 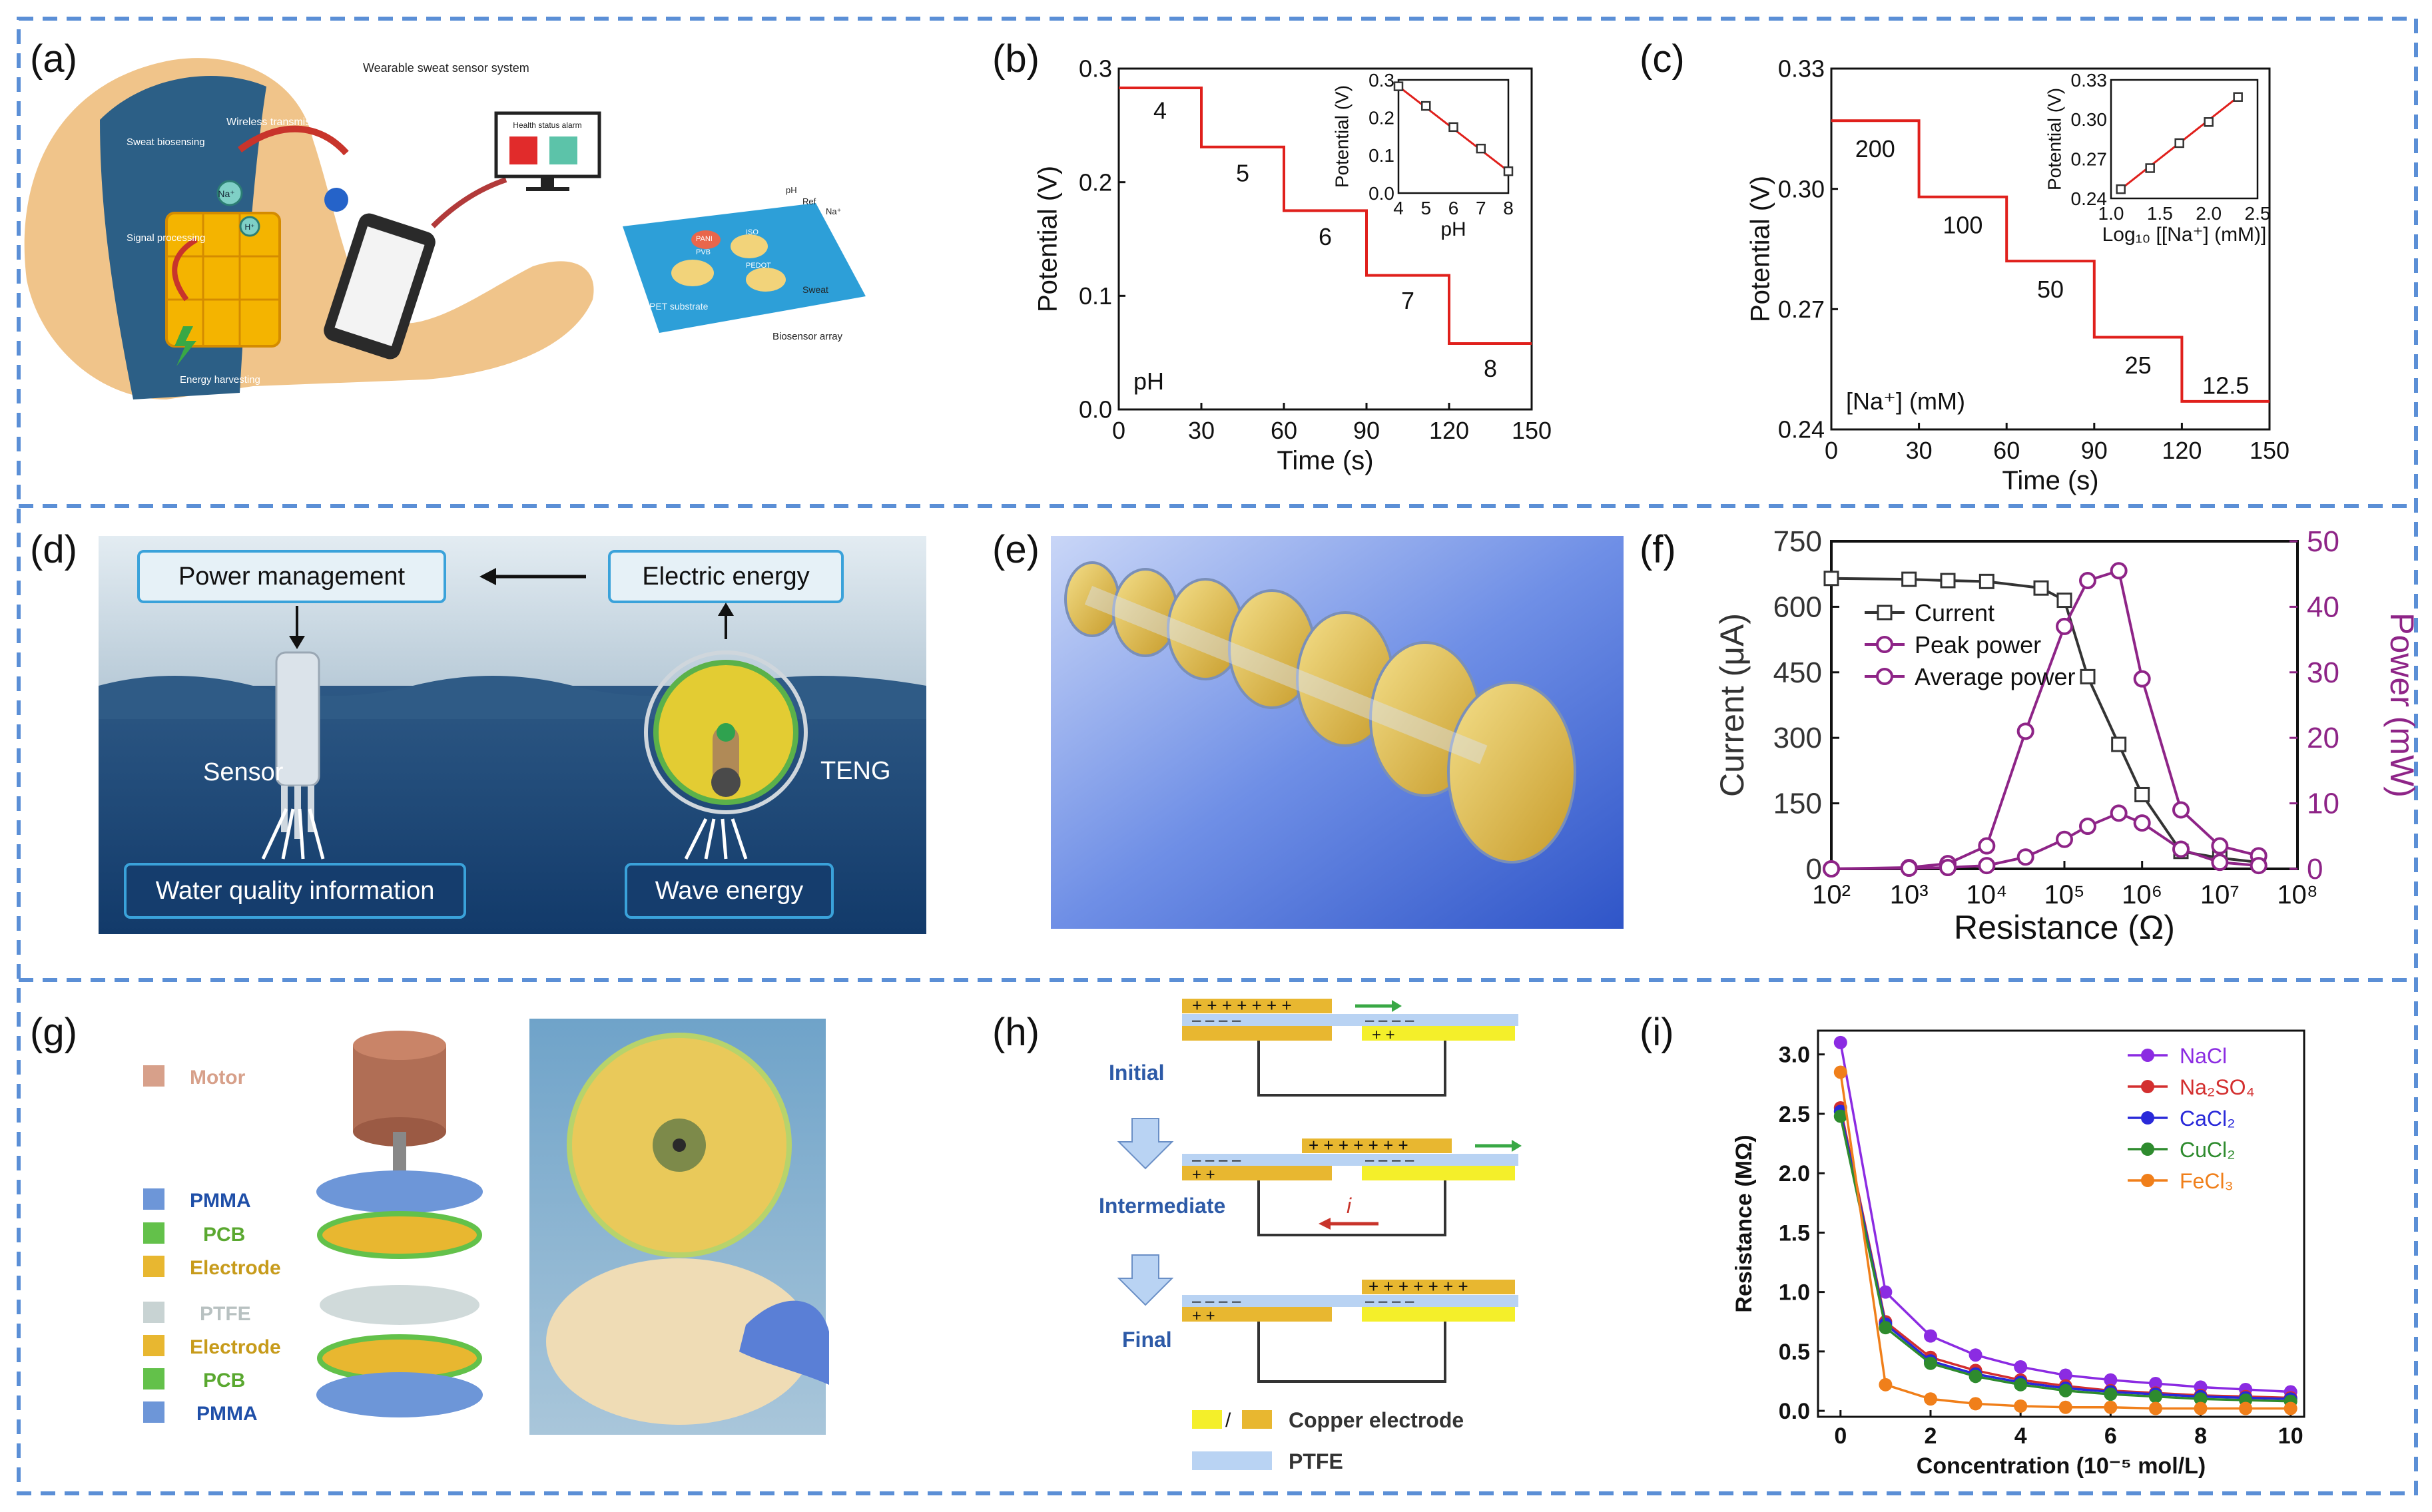 What do you see at coordinates (1160, 111) in the screenshot?
I see `step-label: 4` at bounding box center [1160, 111].